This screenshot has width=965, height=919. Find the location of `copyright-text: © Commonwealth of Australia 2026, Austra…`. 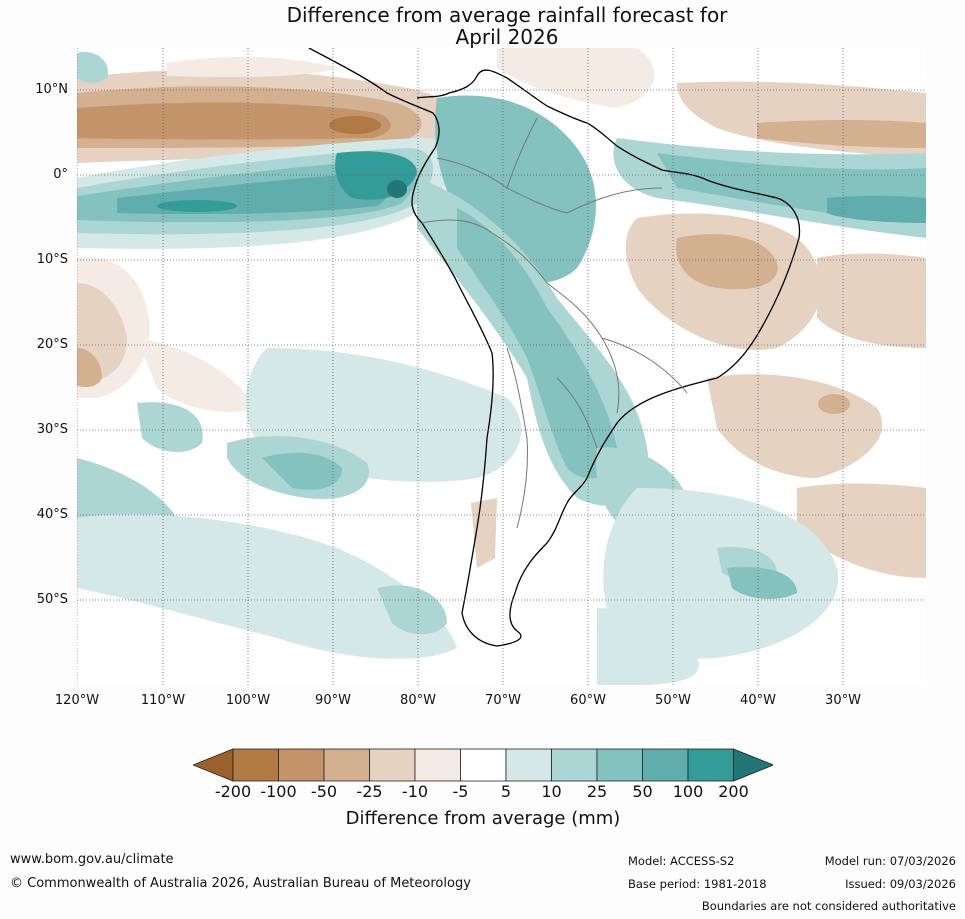

copyright-text: © Commonwealth of Australia 2026, Austra… is located at coordinates (240, 883).